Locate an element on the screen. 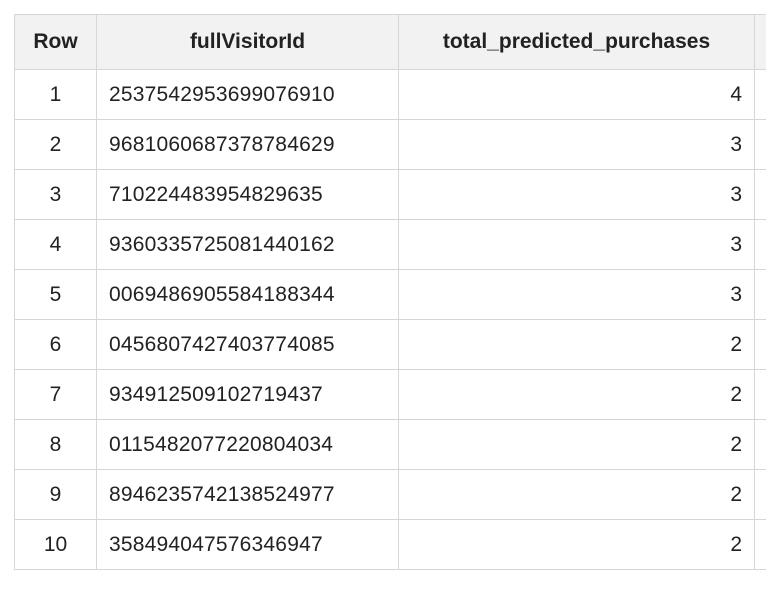 This screenshot has height=592, width=766. table-row: 1 2537542953699076910 4 is located at coordinates (390, 94).